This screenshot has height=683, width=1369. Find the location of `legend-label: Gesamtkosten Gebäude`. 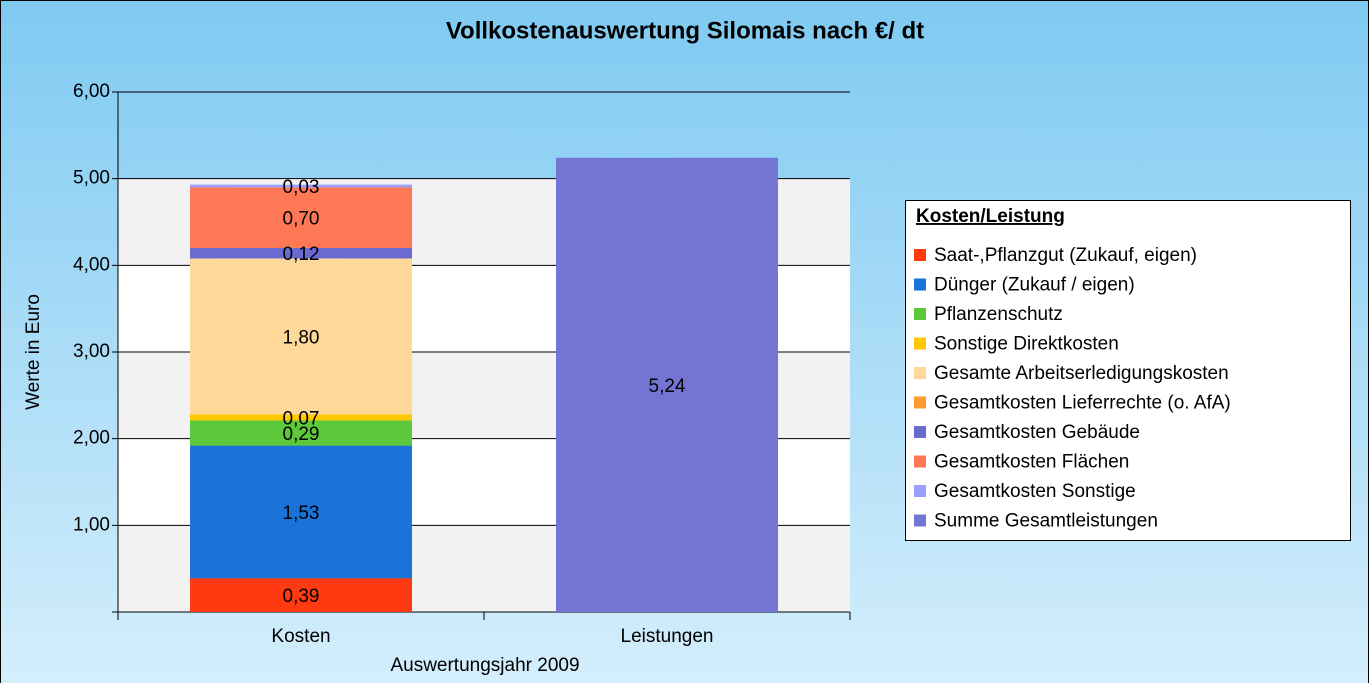

legend-label: Gesamtkosten Gebäude is located at coordinates (1037, 432).